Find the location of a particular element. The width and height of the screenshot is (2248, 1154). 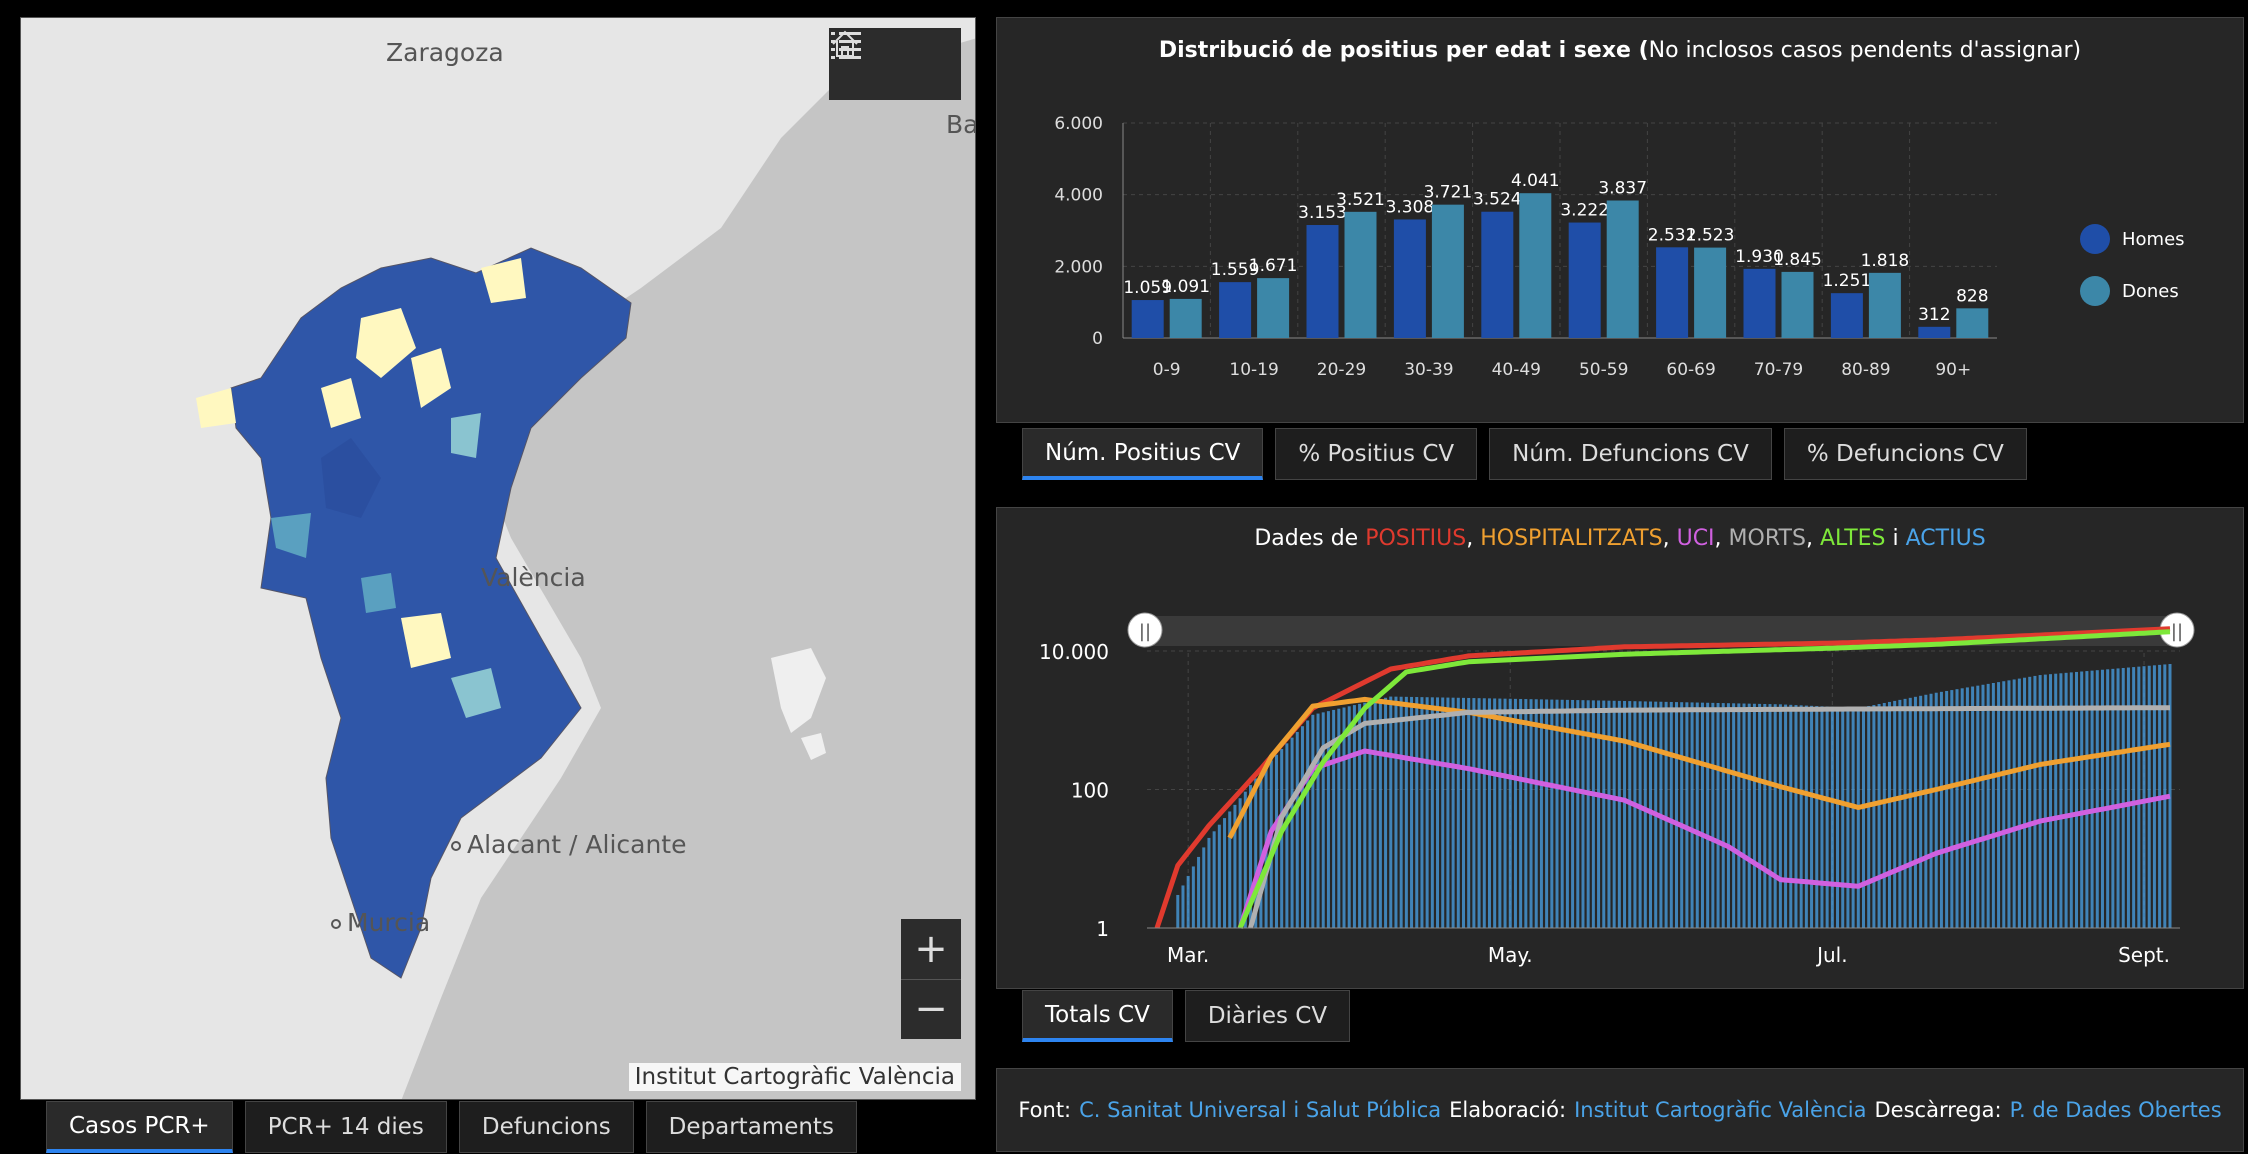

time-title-part: ACTIUS is located at coordinates (1945, 538).